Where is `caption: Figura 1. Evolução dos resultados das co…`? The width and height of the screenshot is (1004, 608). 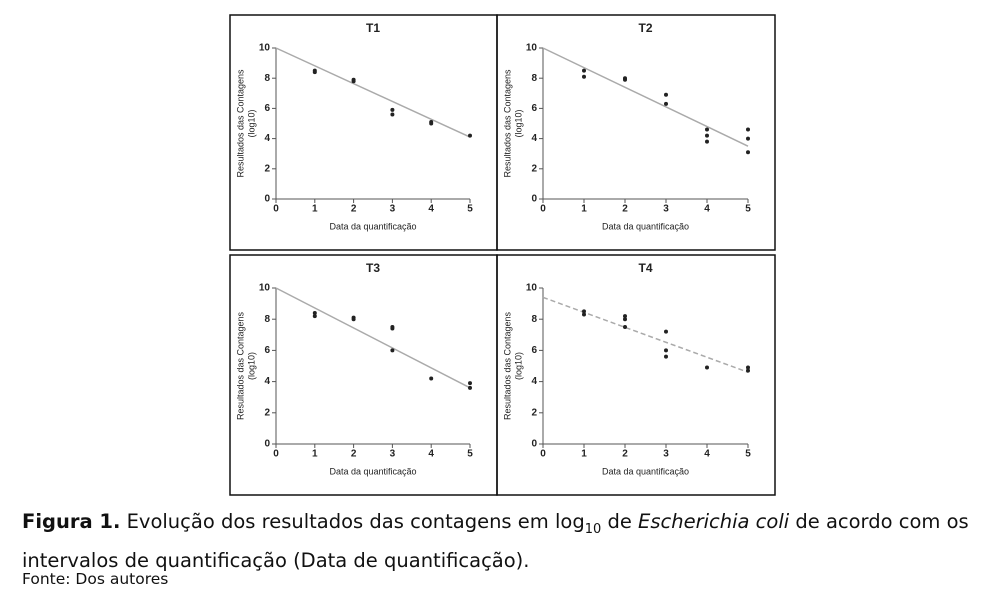 caption: Figura 1. Evolução dos resultados das co… is located at coordinates (509, 541).